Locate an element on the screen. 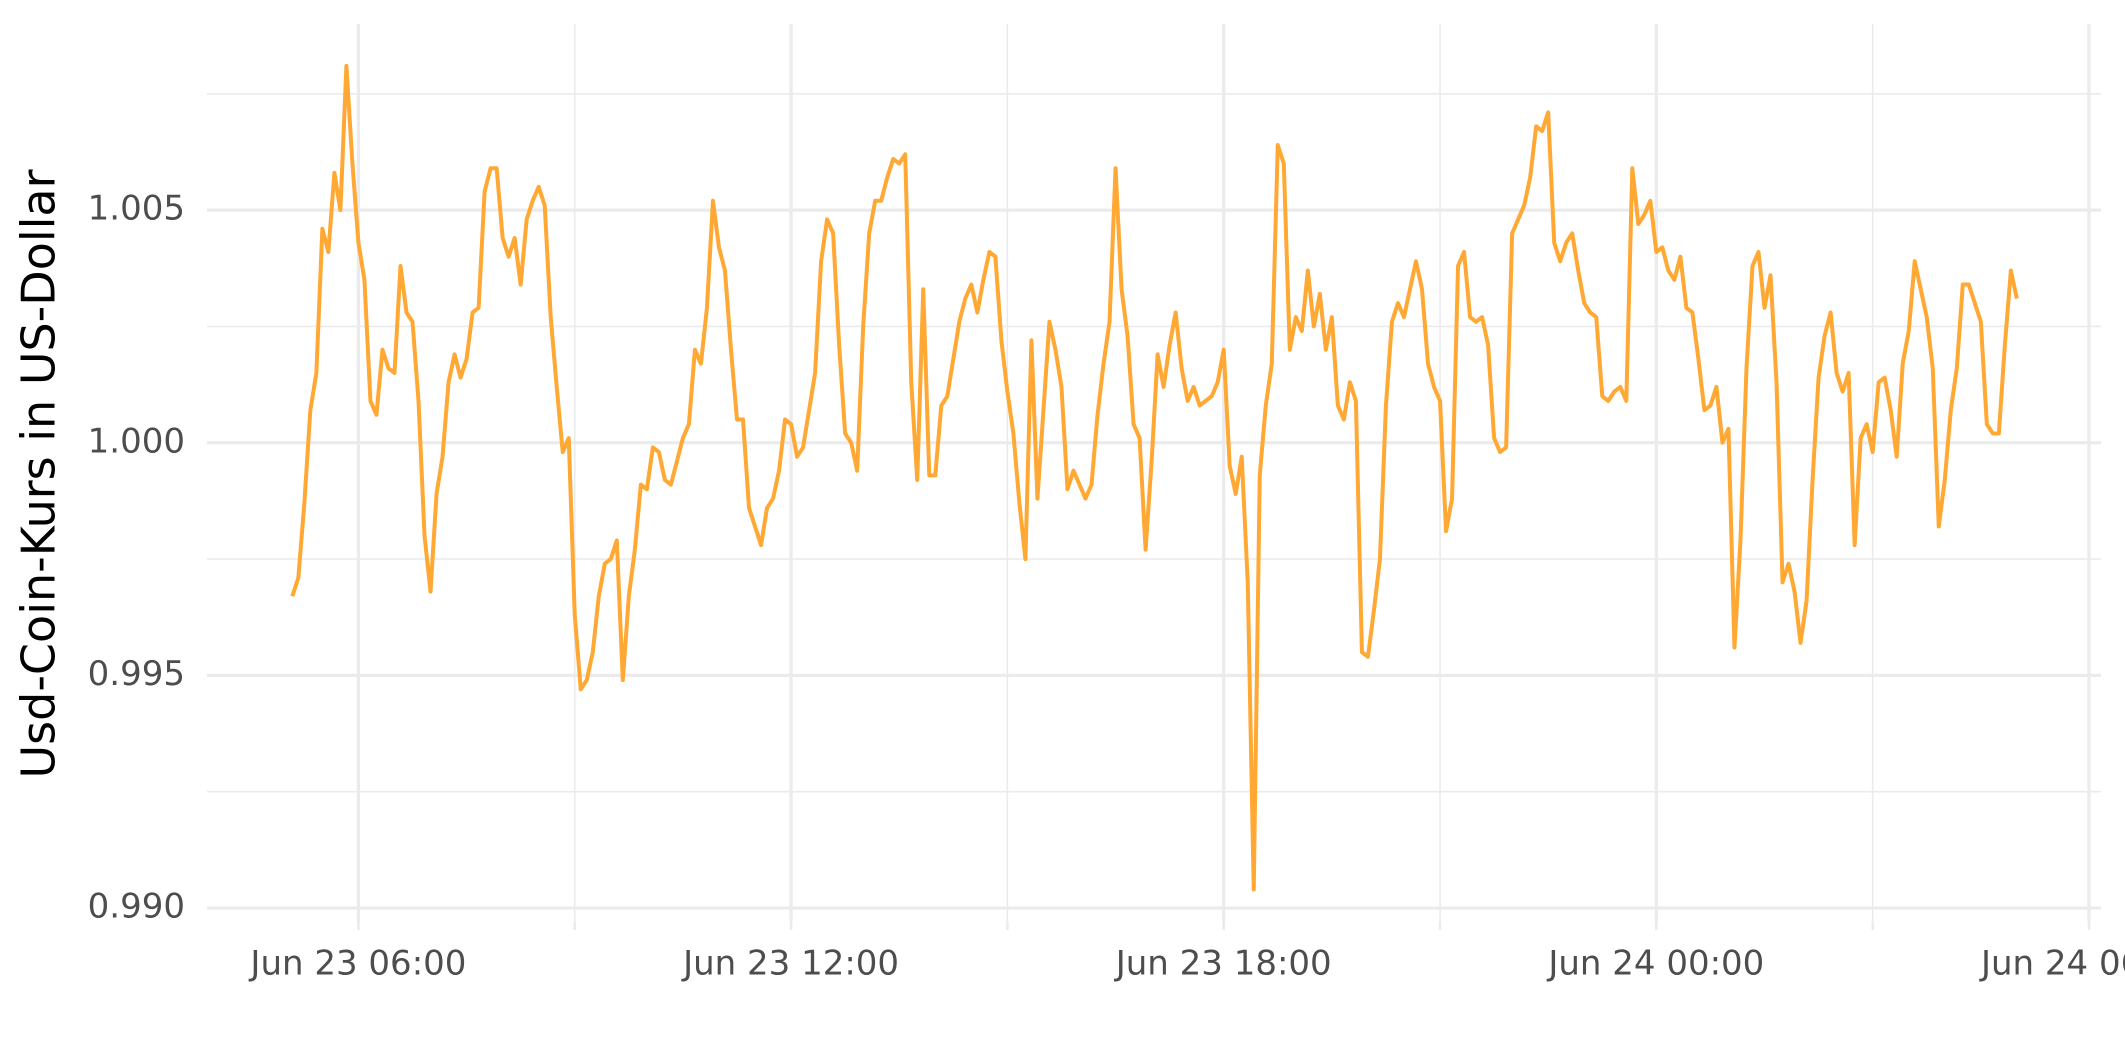 This screenshot has width=2125, height=1062. y-tick-label: 0.990 is located at coordinates (136, 907).